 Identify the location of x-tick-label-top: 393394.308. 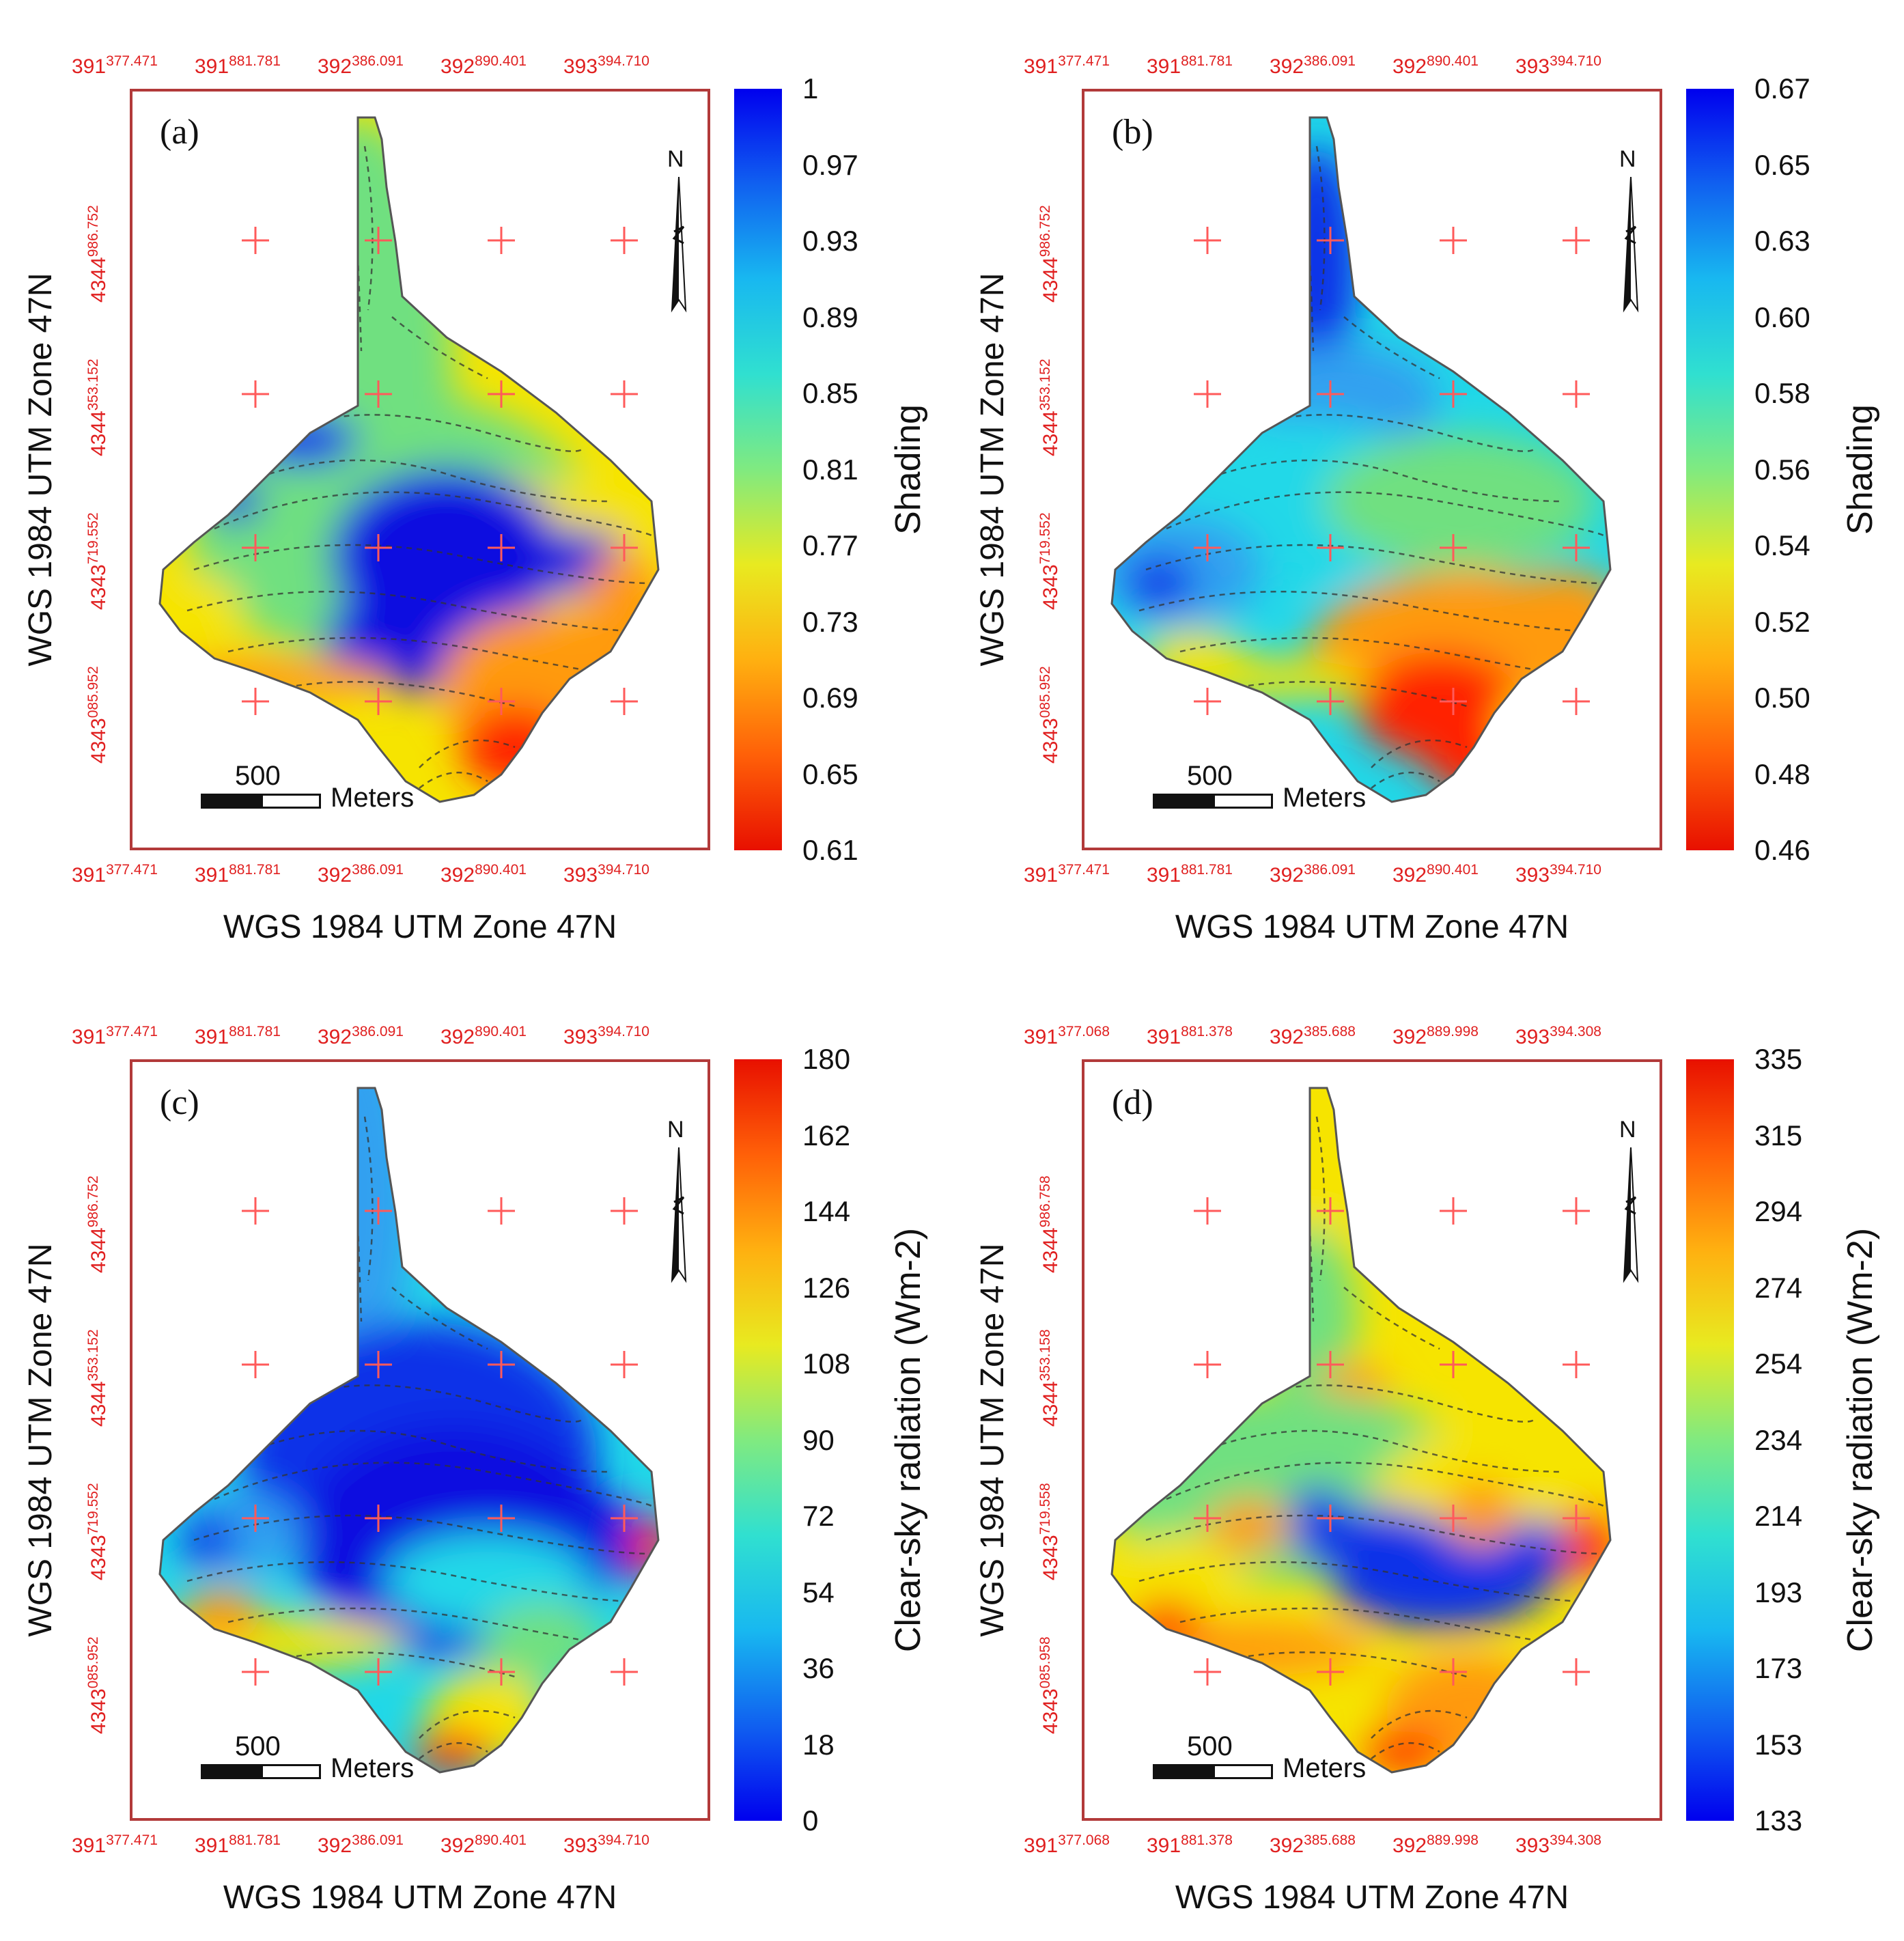
(1558, 1036).